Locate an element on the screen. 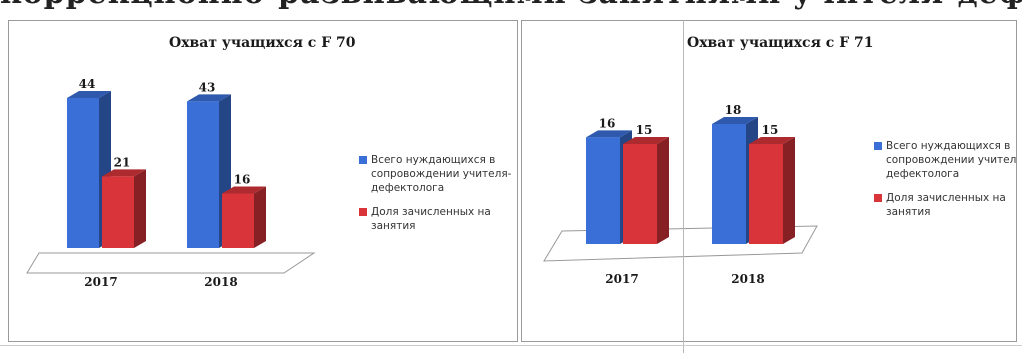  data-label: 43 is located at coordinates (207, 87).